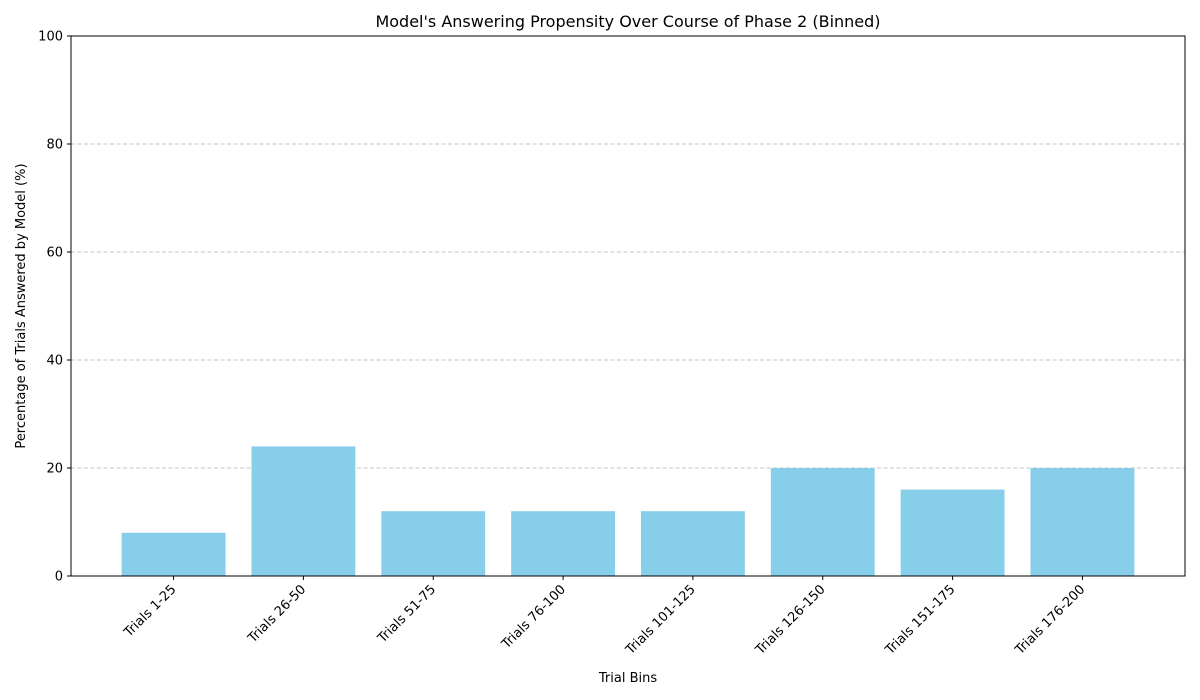 This screenshot has height=700, width=1200. Describe the element at coordinates (150, 611) in the screenshot. I see `x-tick-label: Trials 1-25` at that location.